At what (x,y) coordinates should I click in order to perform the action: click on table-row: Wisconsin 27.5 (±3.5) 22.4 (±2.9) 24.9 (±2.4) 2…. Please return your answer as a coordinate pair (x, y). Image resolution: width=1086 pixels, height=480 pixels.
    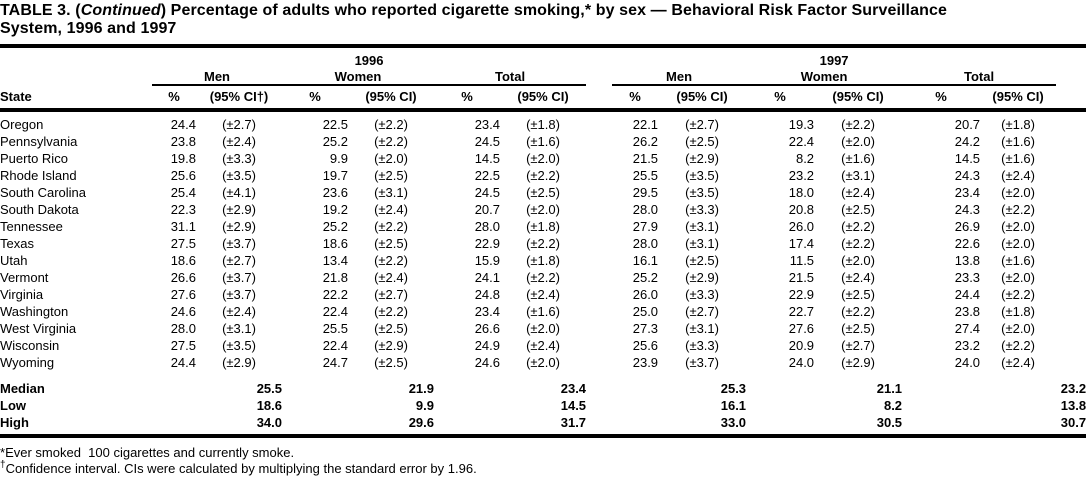
    Looking at the image, I should click on (543, 345).